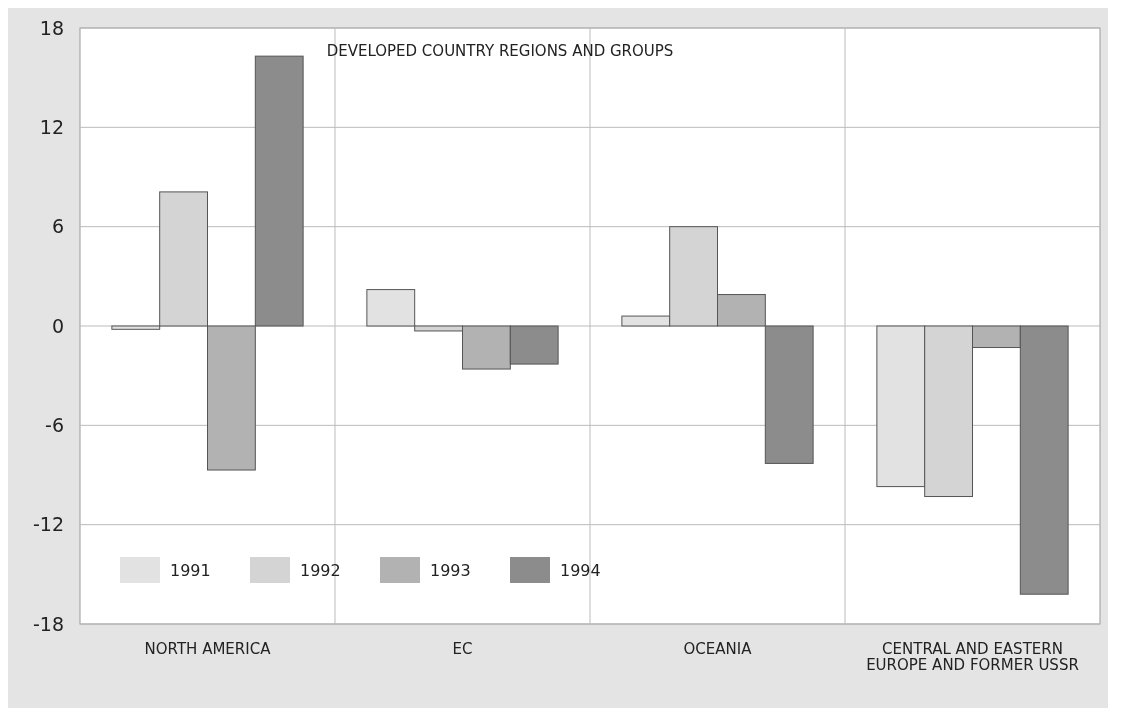 The width and height of the screenshot is (1121, 724). Describe the element at coordinates (580, 570) in the screenshot. I see `legend-label: 1994` at that location.